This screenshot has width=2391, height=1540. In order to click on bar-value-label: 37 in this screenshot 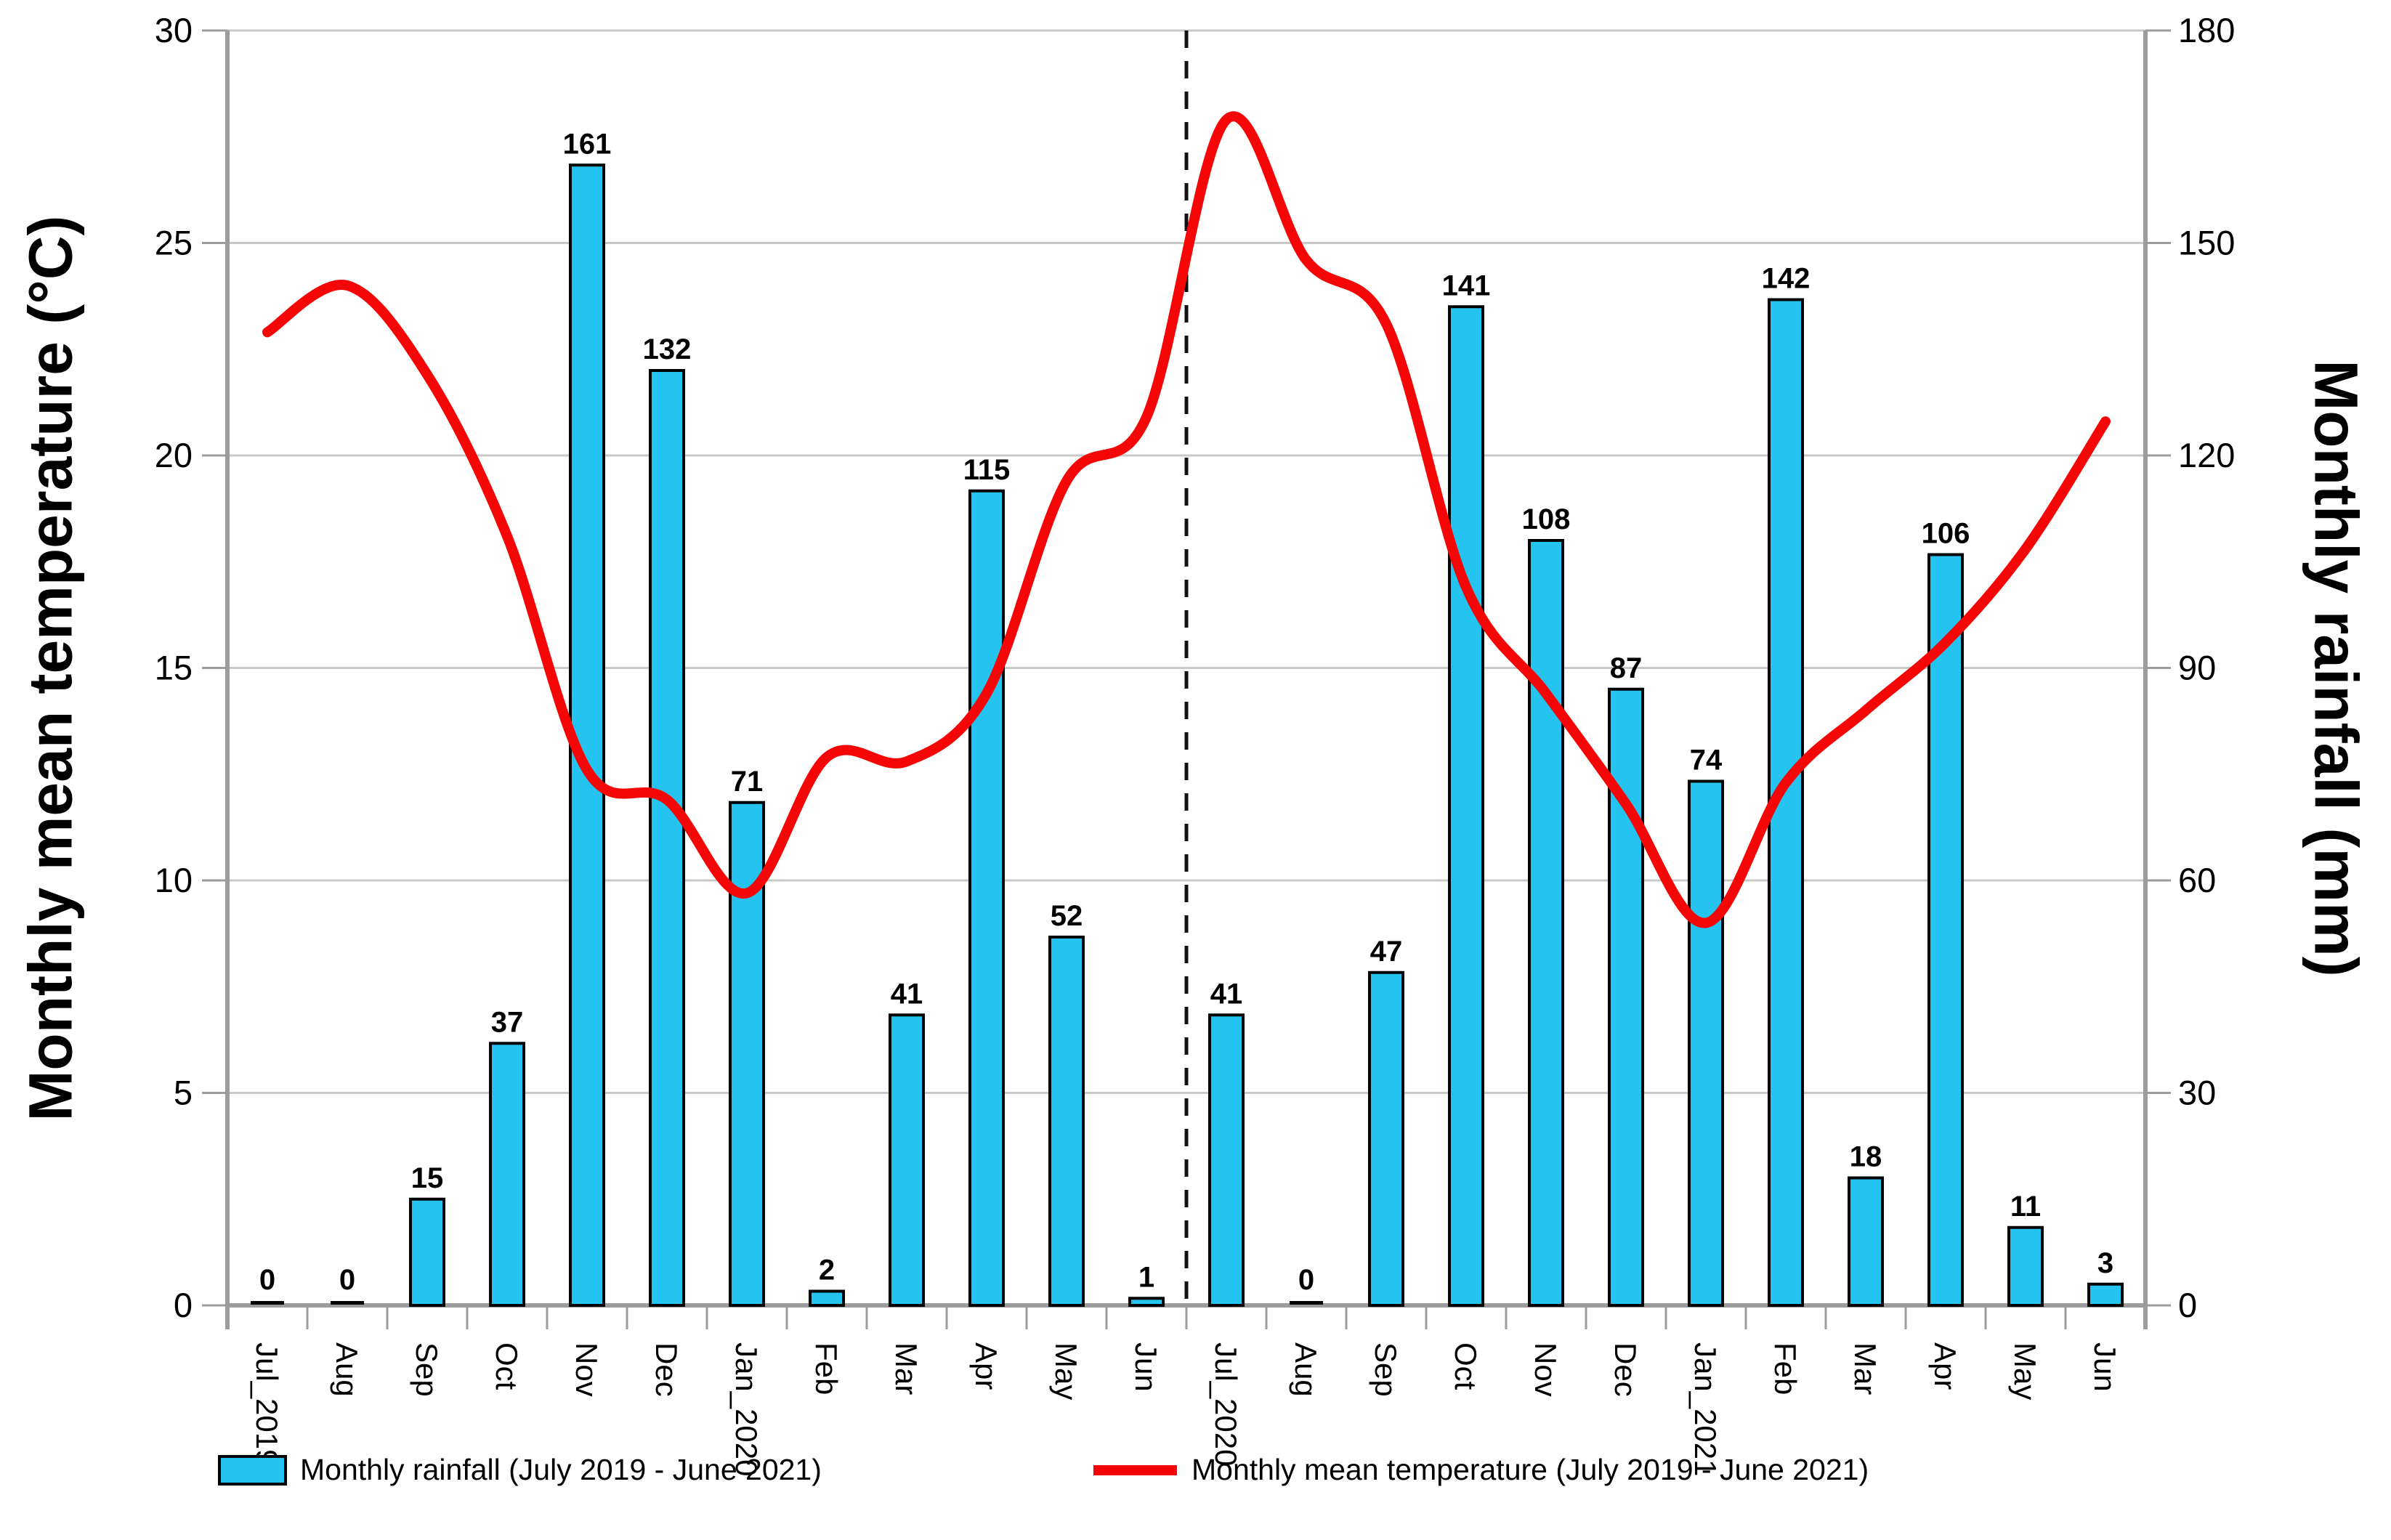, I will do `click(507, 1022)`.